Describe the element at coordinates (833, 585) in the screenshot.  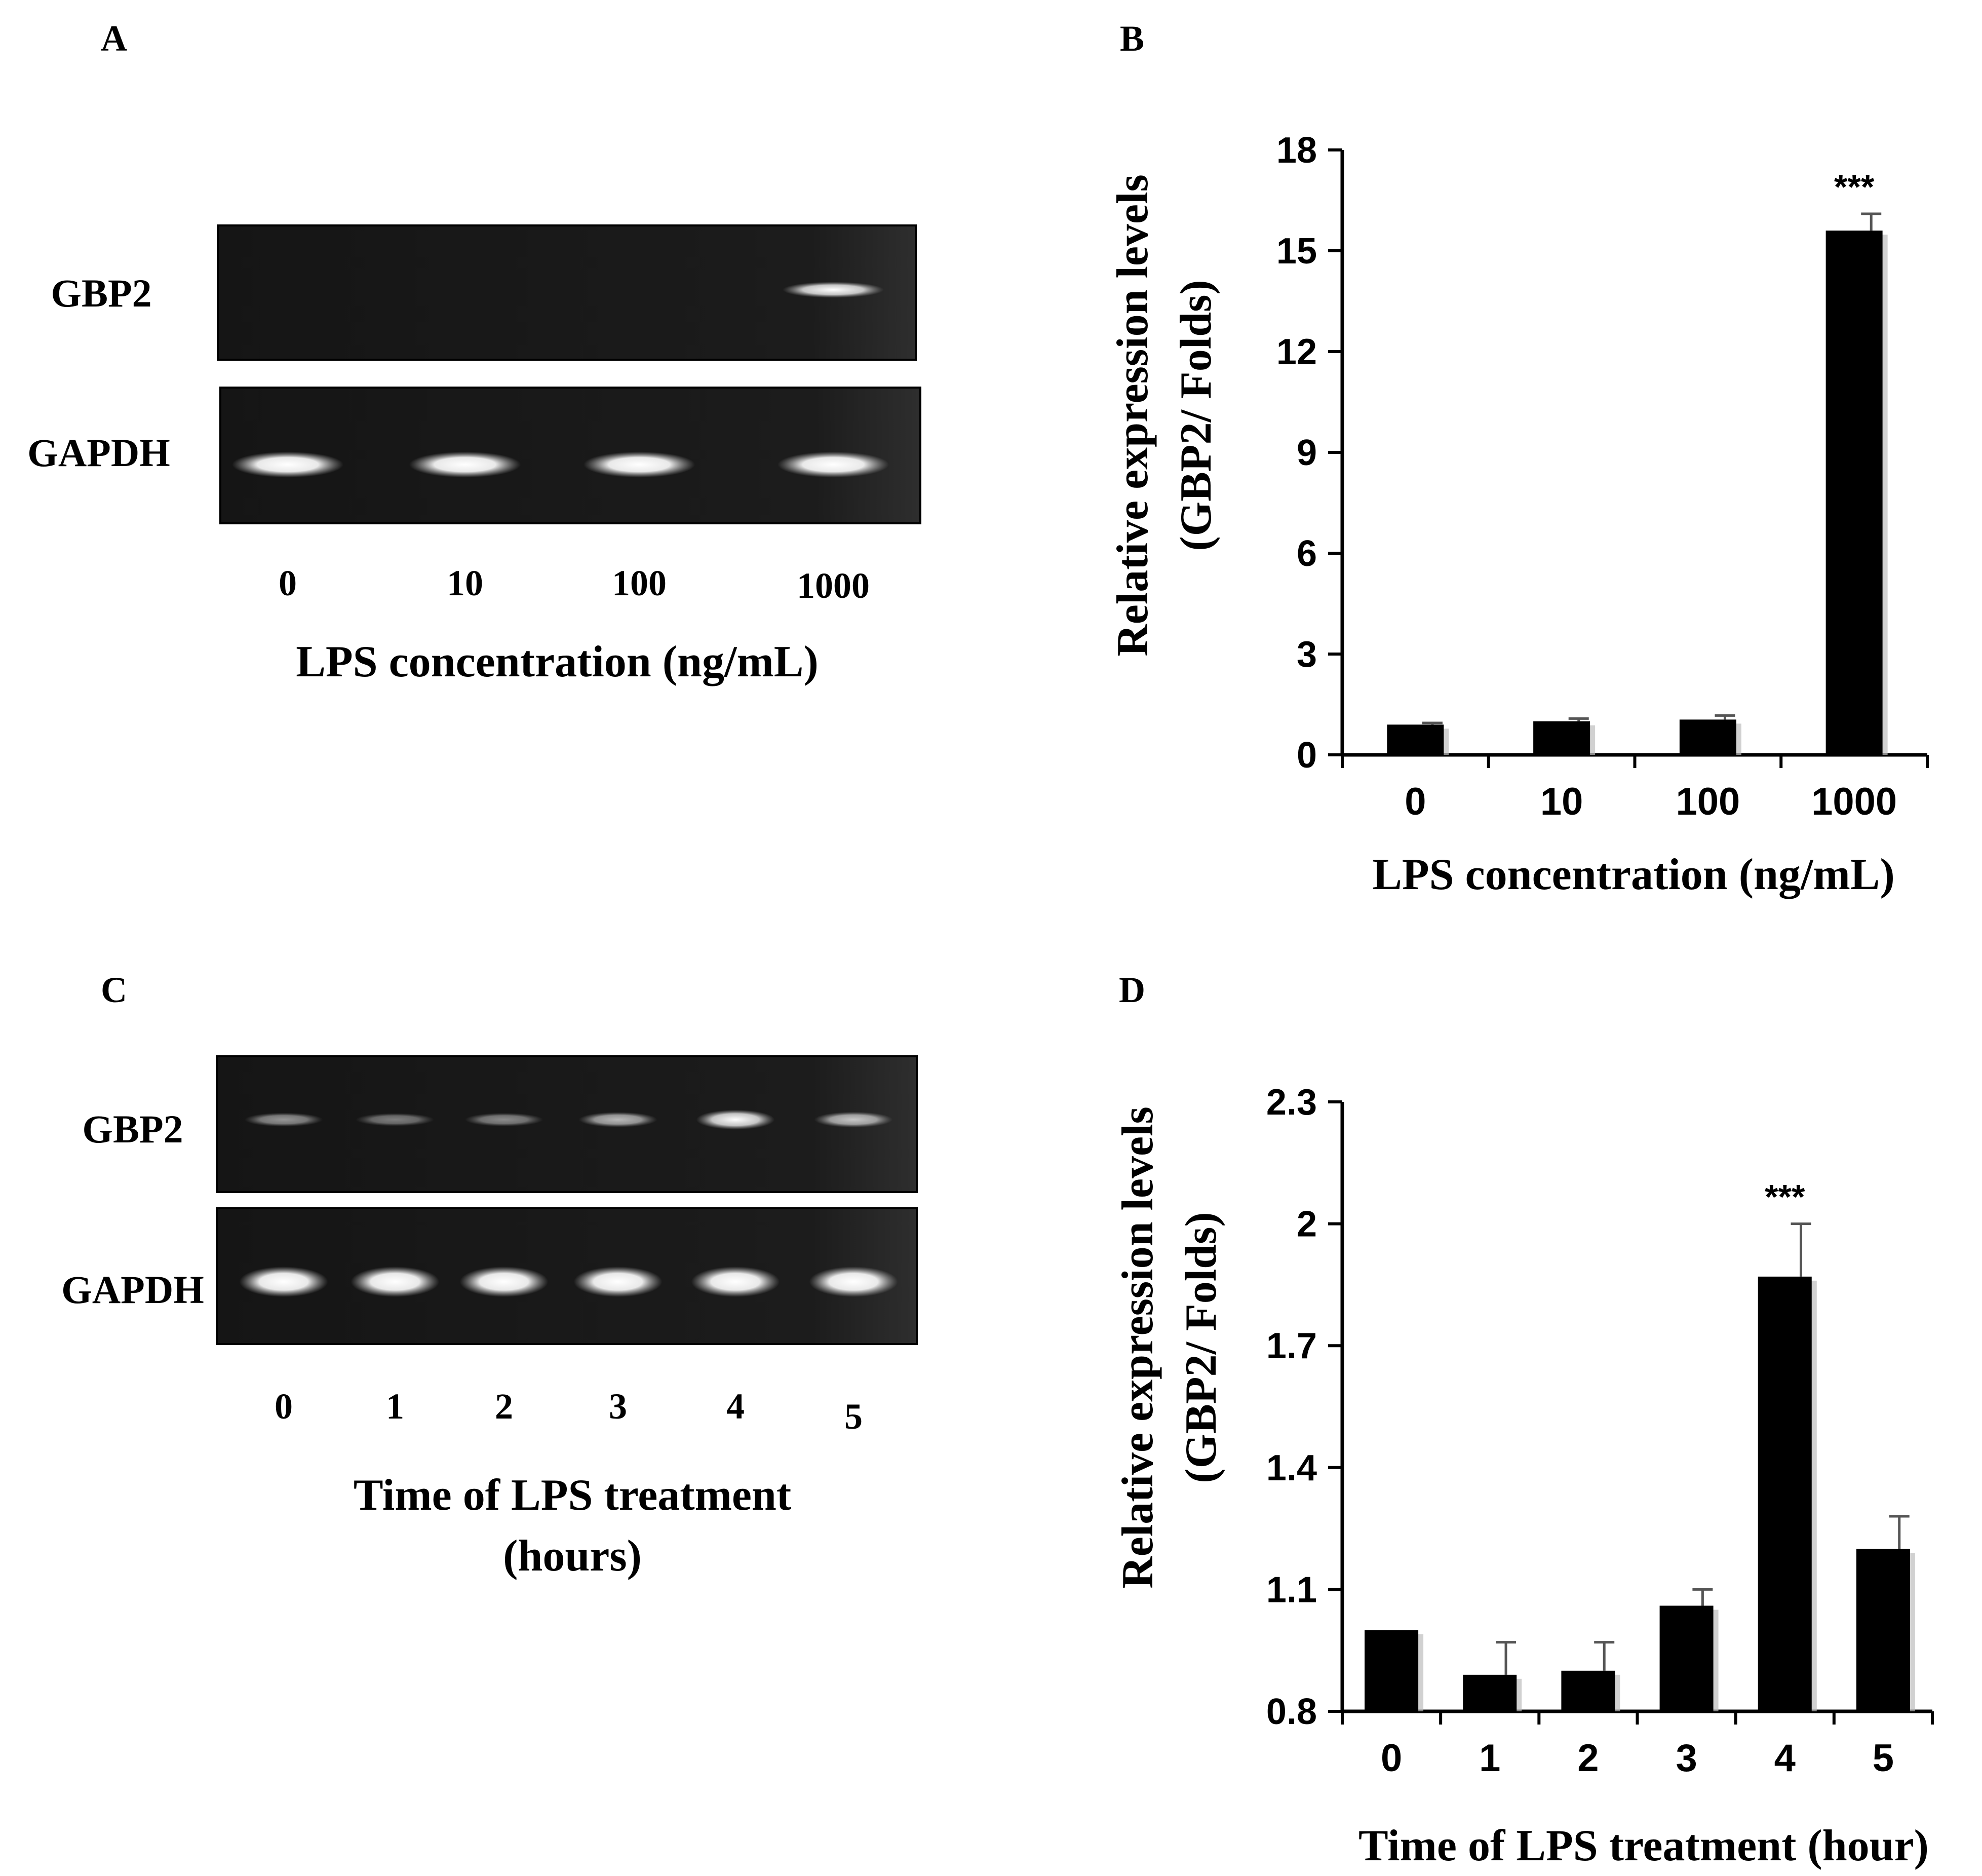
I see `gel-a-lane-label: 1000` at that location.